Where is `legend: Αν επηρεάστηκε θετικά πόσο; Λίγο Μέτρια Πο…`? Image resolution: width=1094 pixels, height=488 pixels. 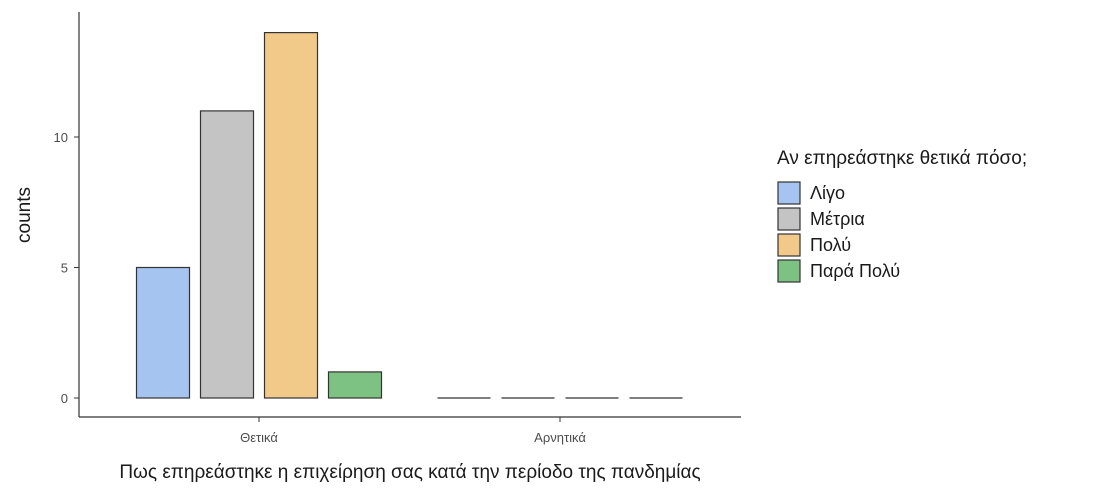 legend: Αν επηρεάστηκε θετικά πόσο; Λίγο Μέτρια Πο… is located at coordinates (902, 215).